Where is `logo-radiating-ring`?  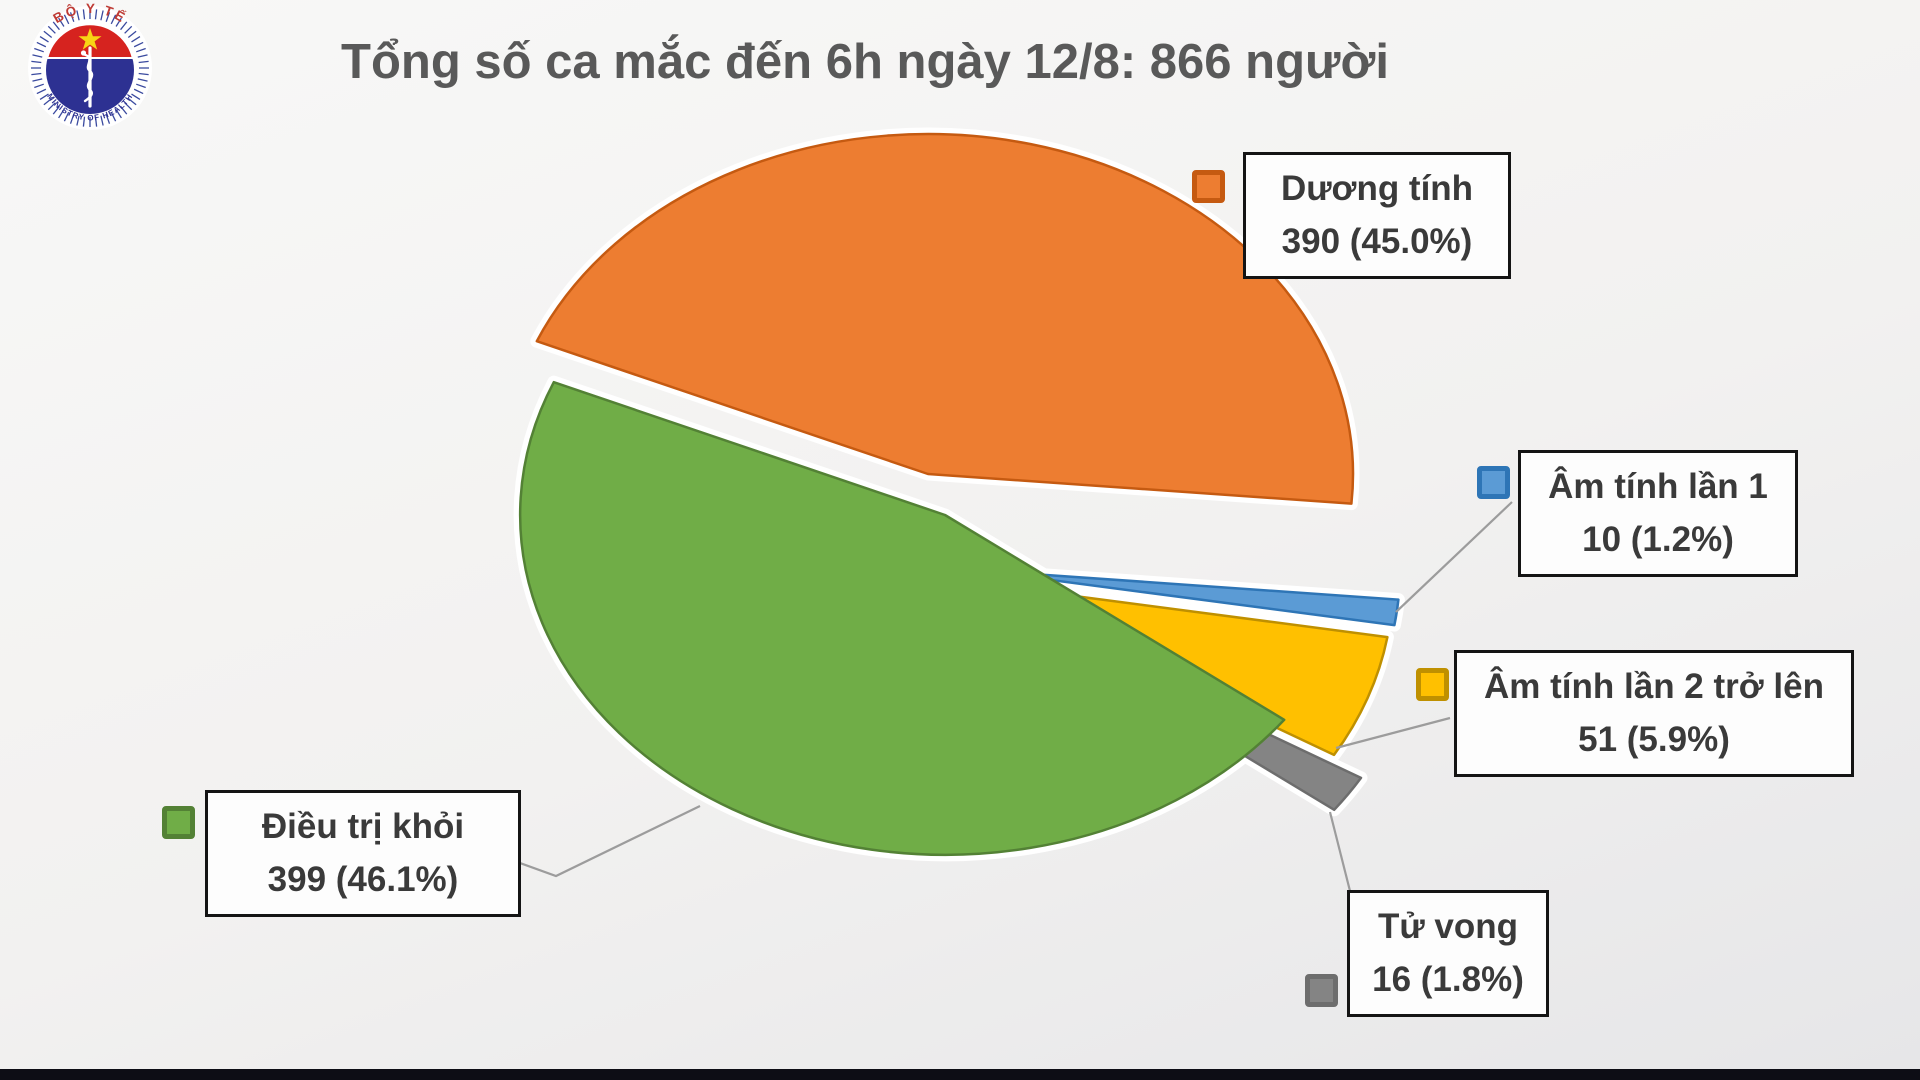 logo-radiating-ring is located at coordinates (90, 68).